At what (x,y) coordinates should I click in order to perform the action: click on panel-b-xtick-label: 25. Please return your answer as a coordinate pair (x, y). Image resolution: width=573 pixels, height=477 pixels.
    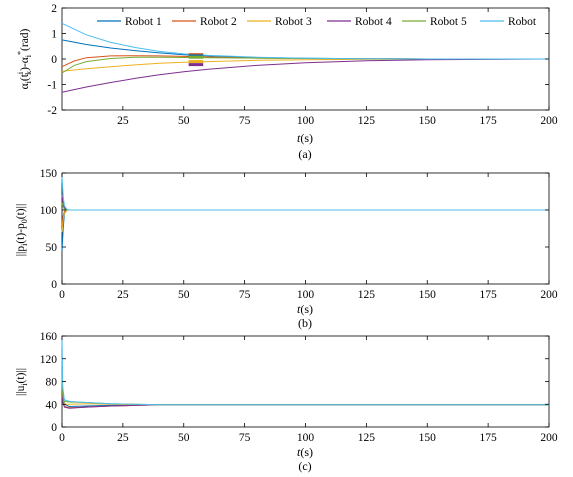
    Looking at the image, I should click on (123, 295).